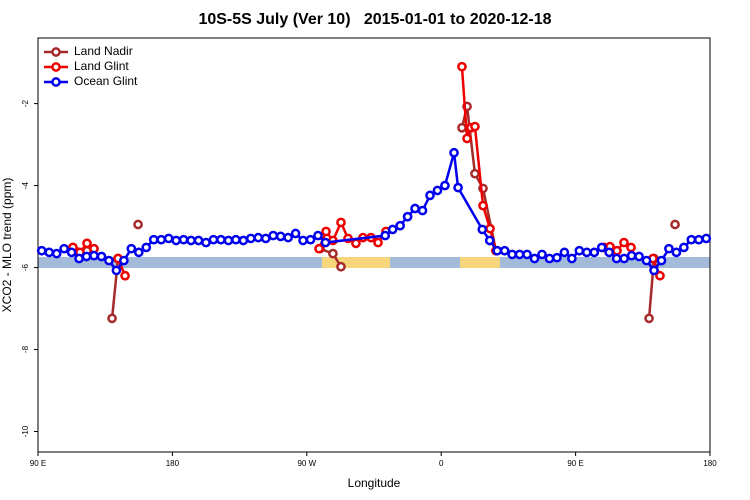 The image size is (750, 500). I want to click on x-tick-label: 90 W, so click(306, 463).